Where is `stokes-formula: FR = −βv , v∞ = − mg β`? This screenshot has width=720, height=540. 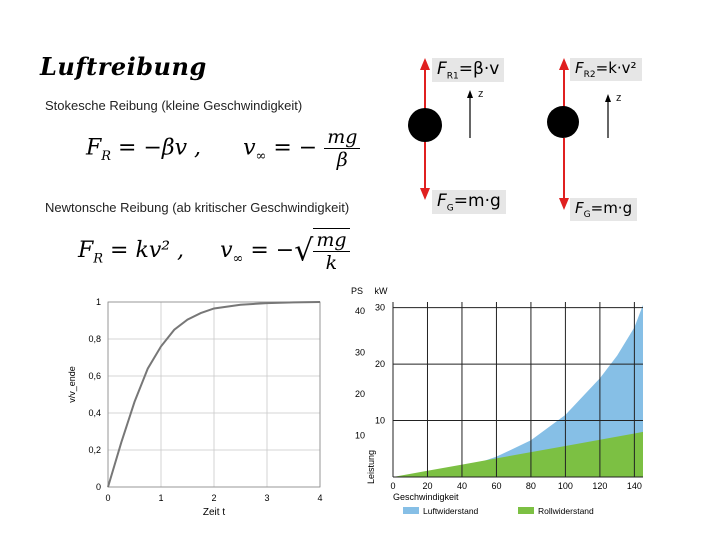 stokes-formula: FR = −βv , v∞ = − mg β is located at coordinates (223, 148).